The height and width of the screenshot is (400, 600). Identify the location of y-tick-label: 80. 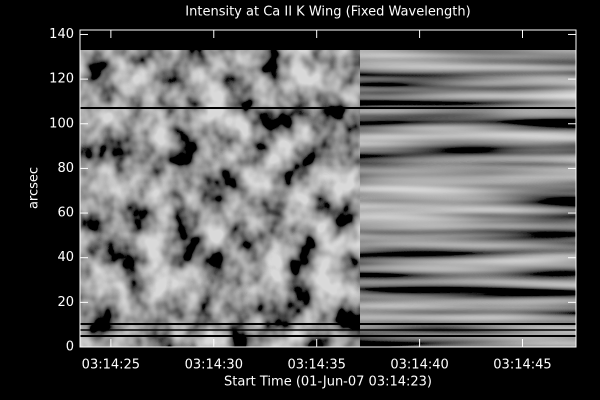
(65, 168).